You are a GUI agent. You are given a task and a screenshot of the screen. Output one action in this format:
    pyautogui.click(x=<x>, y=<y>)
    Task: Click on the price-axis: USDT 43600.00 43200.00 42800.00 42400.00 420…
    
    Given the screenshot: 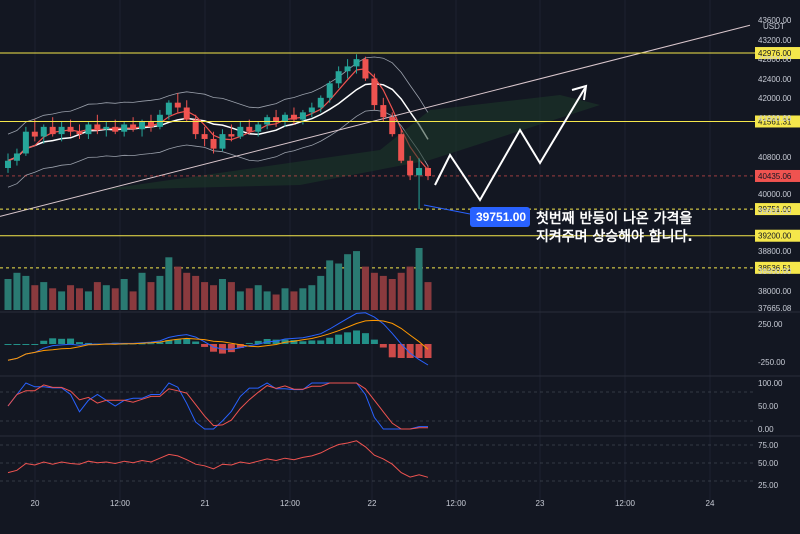 What is the action you would take?
    pyautogui.click(x=775, y=164)
    